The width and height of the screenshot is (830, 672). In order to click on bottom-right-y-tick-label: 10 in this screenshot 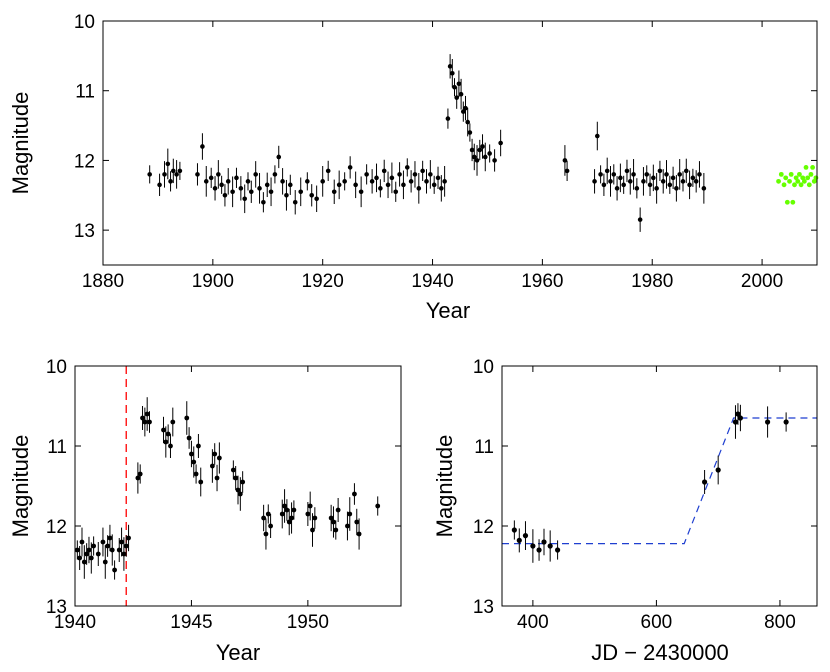, I will do `click(483, 367)`.